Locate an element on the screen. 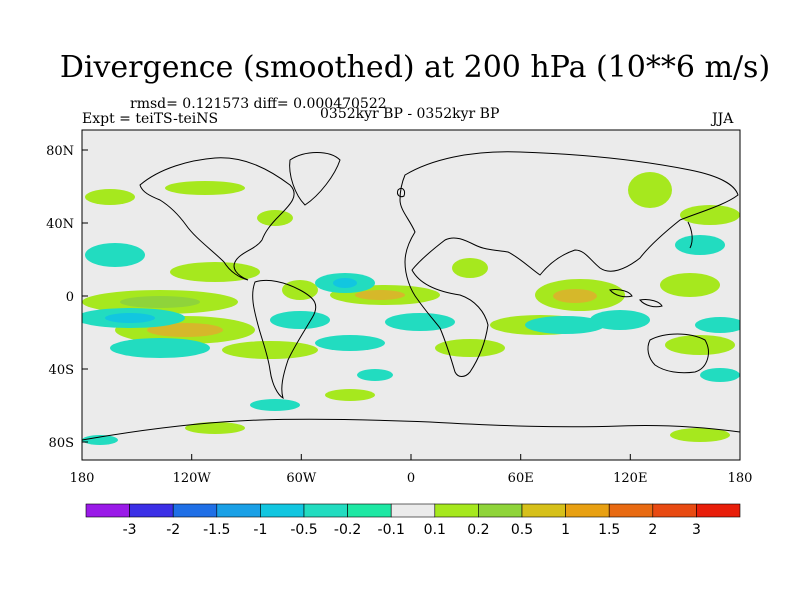  colorbar: -3 -2 -1.5 -1 -0.5 -0.2 -0.1 0.1 0.2 0.5 1 1.5 2 3 is located at coordinates (413, 520).